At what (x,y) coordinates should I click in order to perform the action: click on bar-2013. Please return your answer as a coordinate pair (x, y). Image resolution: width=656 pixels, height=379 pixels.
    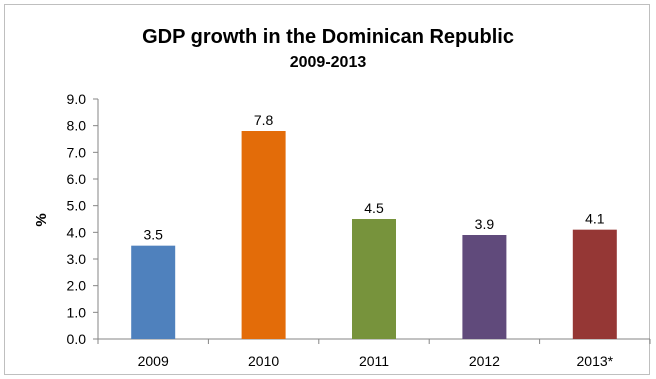
    Looking at the image, I should click on (594, 284).